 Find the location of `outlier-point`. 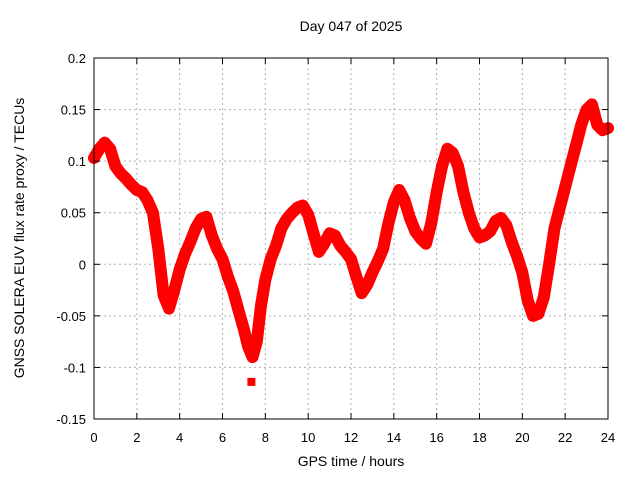

outlier-point is located at coordinates (251, 381).